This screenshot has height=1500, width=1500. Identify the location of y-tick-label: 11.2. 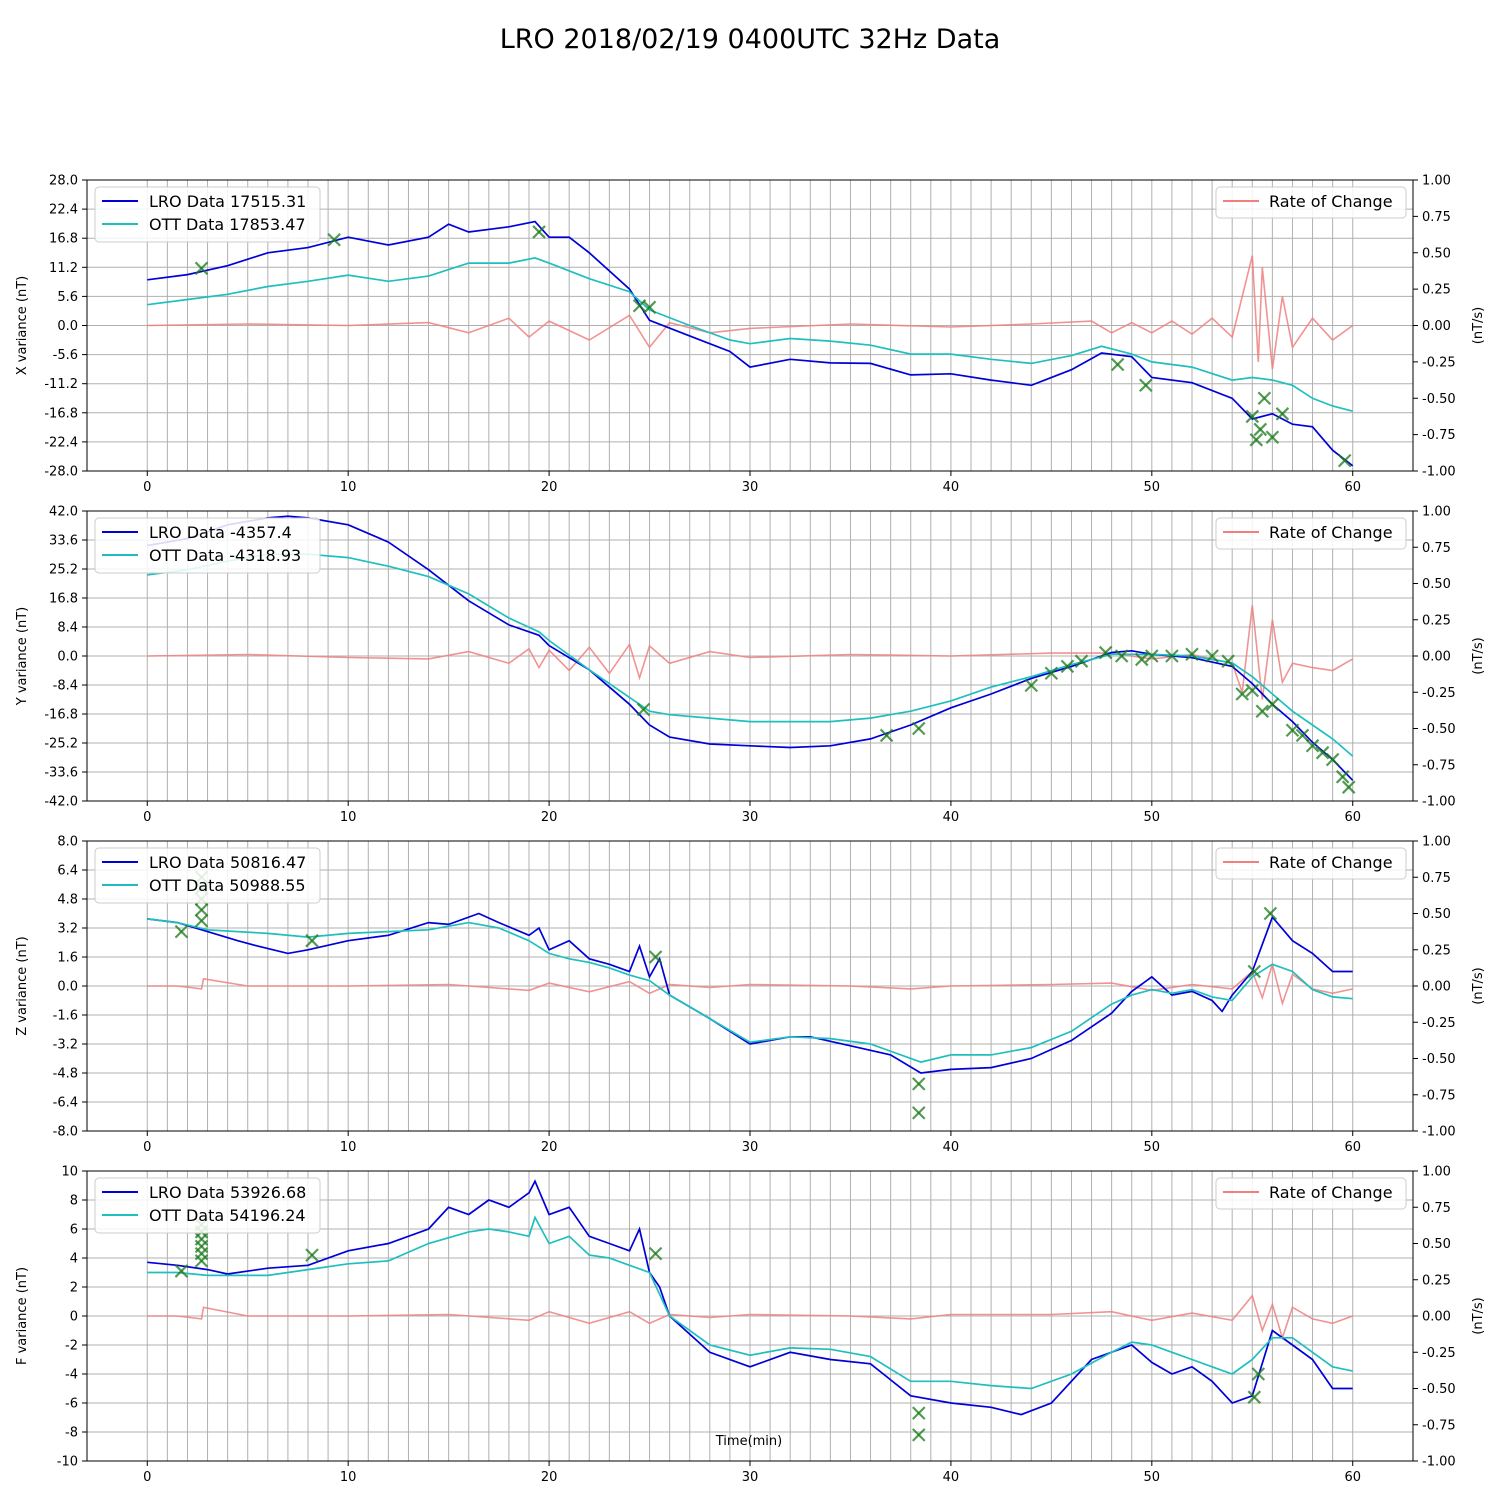
(63, 268).